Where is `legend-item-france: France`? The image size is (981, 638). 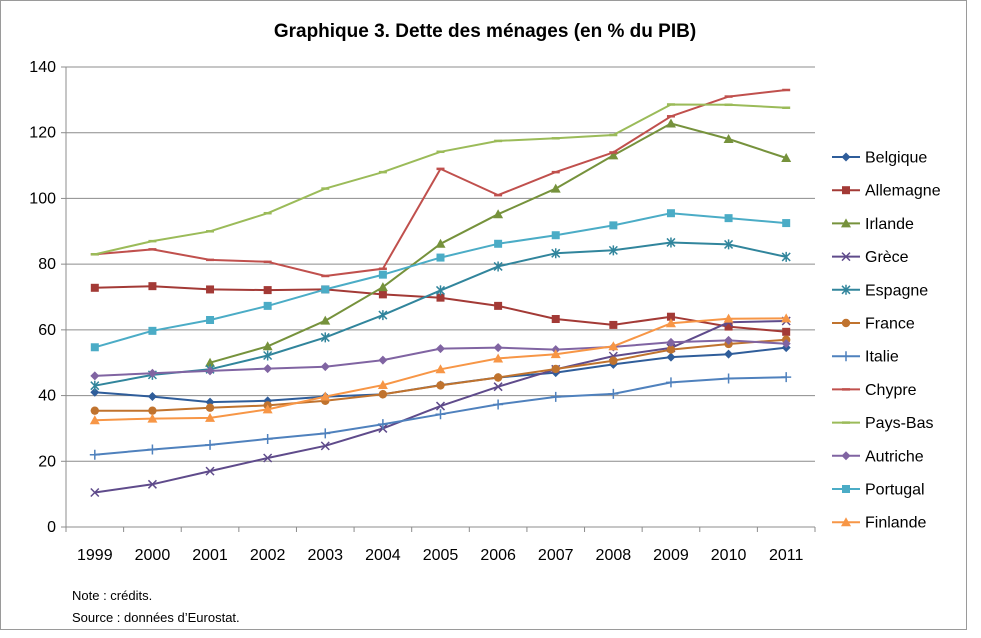 legend-item-france: France is located at coordinates (873, 324).